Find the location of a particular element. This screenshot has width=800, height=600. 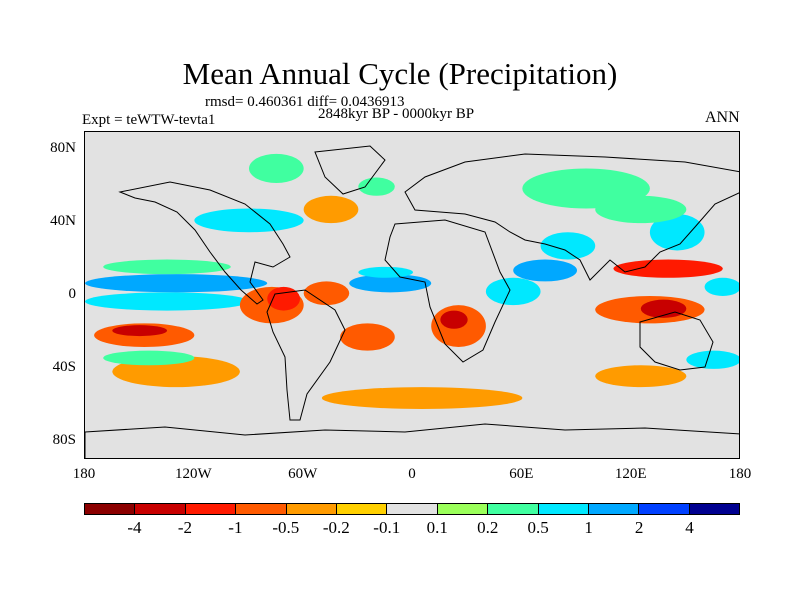

coastline-africa is located at coordinates (447, 291).